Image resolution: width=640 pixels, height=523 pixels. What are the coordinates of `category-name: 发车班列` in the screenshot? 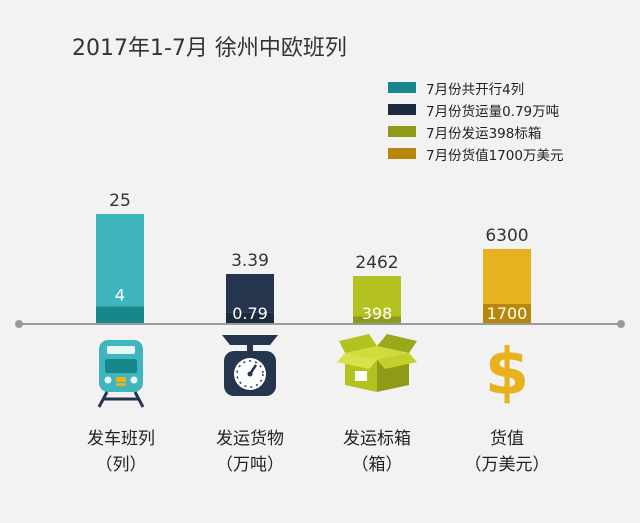 It's located at (121, 439).